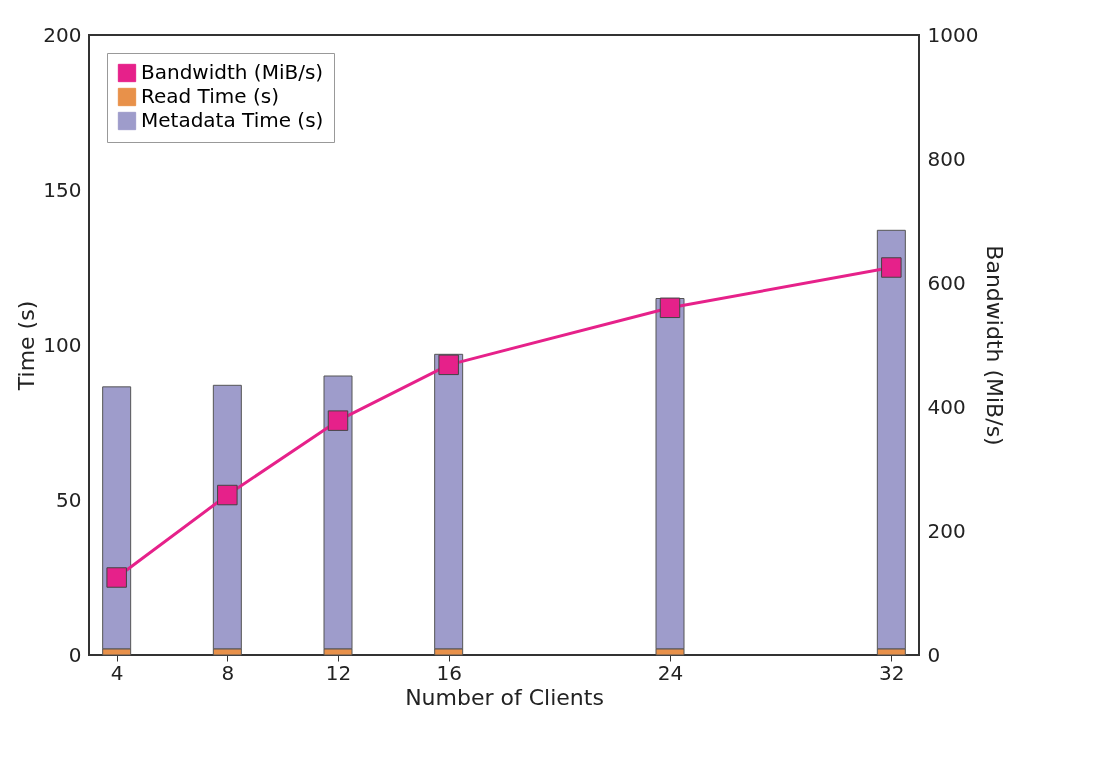  Describe the element at coordinates (338, 672) in the screenshot. I see `x-tick-label: 12` at that location.